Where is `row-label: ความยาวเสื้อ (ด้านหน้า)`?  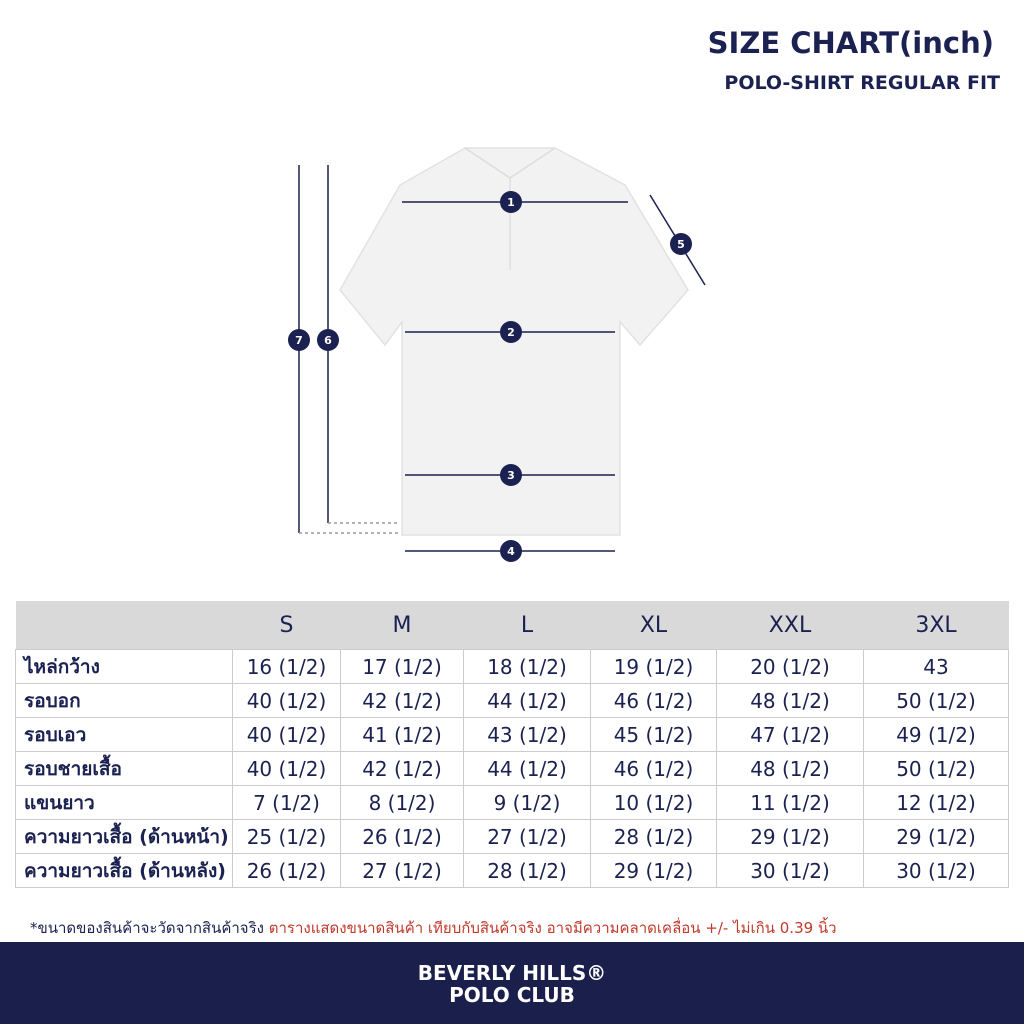 row-label: ความยาวเสื้อ (ด้านหน้า) is located at coordinates (124, 836).